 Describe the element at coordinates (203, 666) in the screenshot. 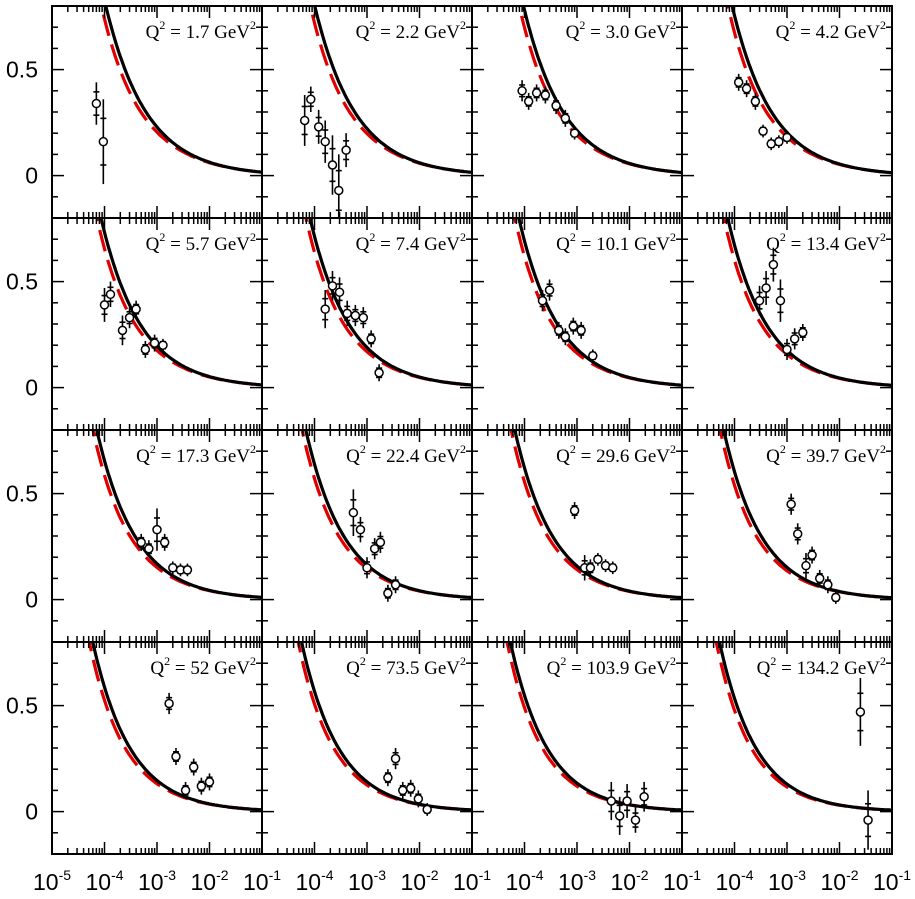

I see `panel-label: Q2 = 52 GeV2` at that location.